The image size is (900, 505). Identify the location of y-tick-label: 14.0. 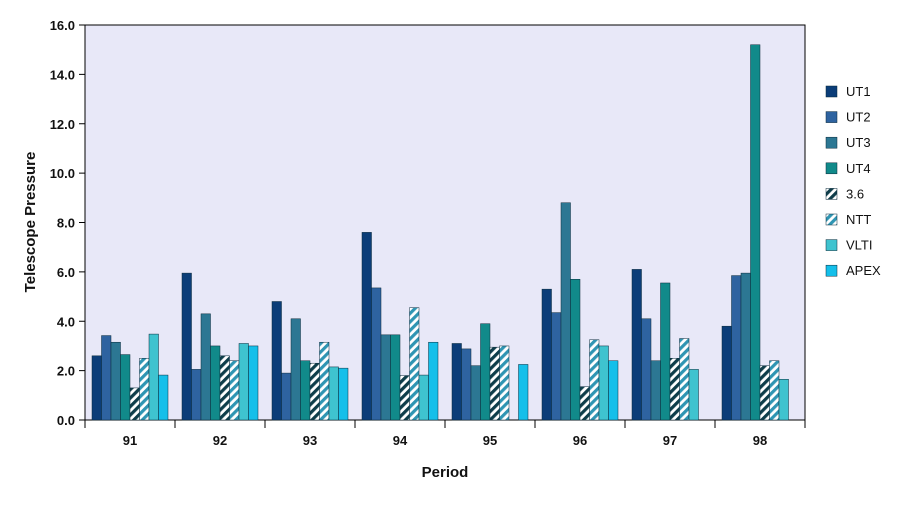
(62, 74).